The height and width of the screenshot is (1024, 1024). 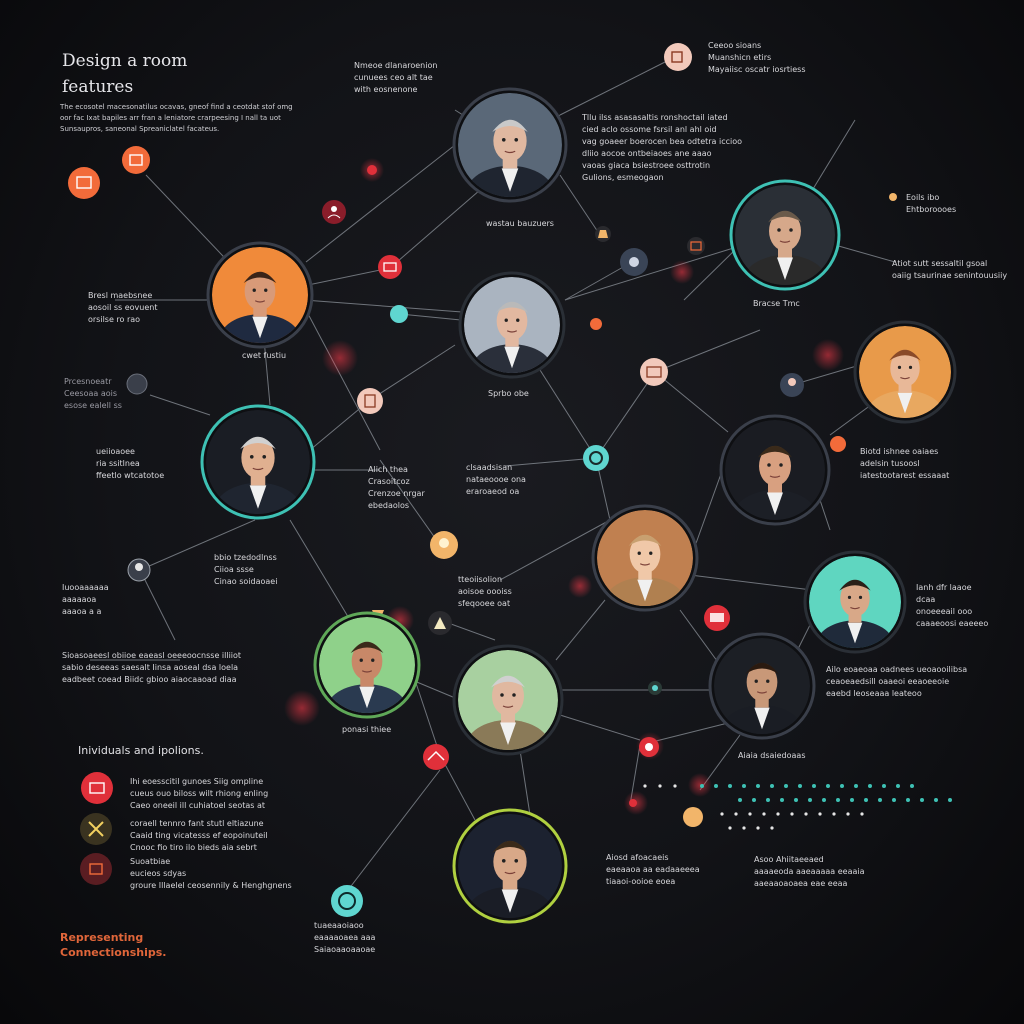 I want to click on bell-icon, so click(x=603, y=234).